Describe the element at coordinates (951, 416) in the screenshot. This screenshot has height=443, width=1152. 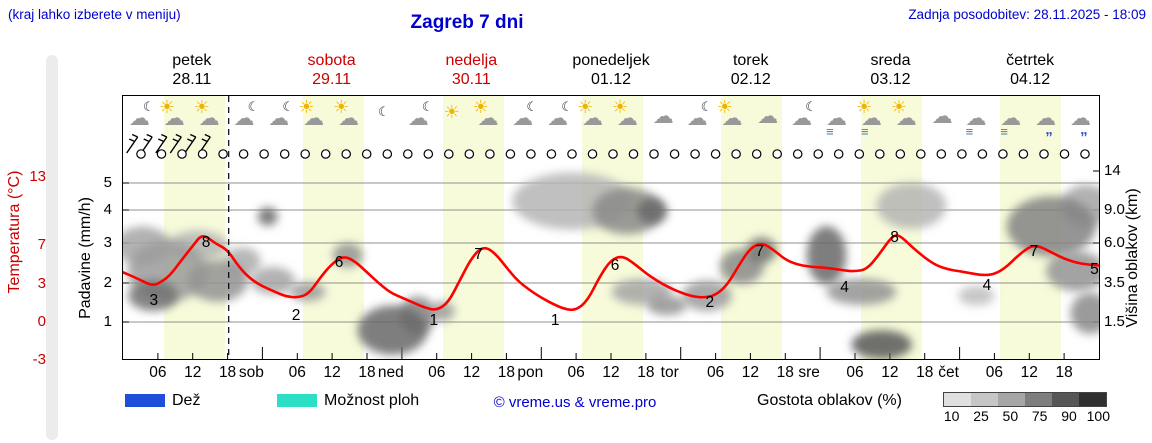
I see `density-tick: 10` at that location.